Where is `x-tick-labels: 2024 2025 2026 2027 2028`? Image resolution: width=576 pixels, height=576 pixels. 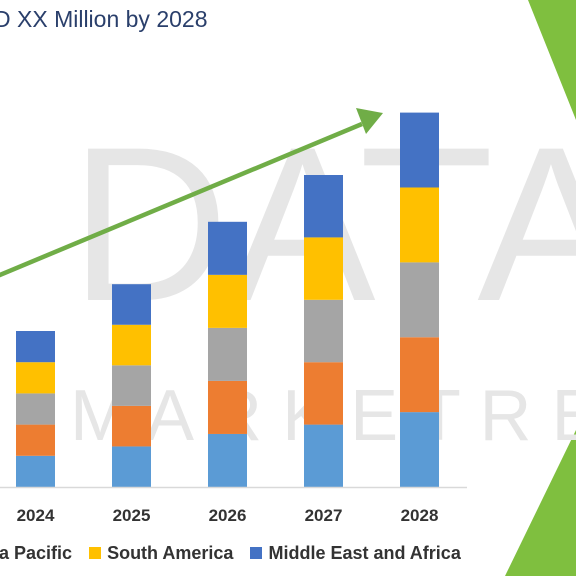 x-tick-labels: 2024 2025 2026 2027 2028 is located at coordinates (228, 515).